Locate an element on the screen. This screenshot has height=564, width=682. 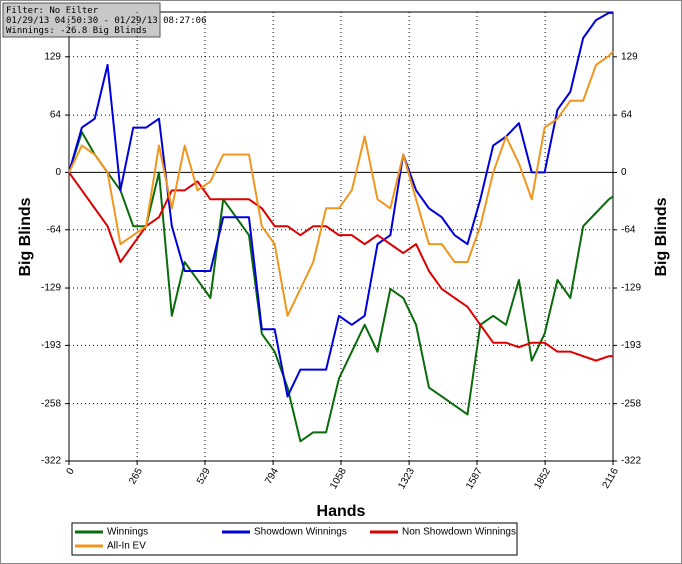
x-axis-label: Hands is located at coordinates (341, 511).